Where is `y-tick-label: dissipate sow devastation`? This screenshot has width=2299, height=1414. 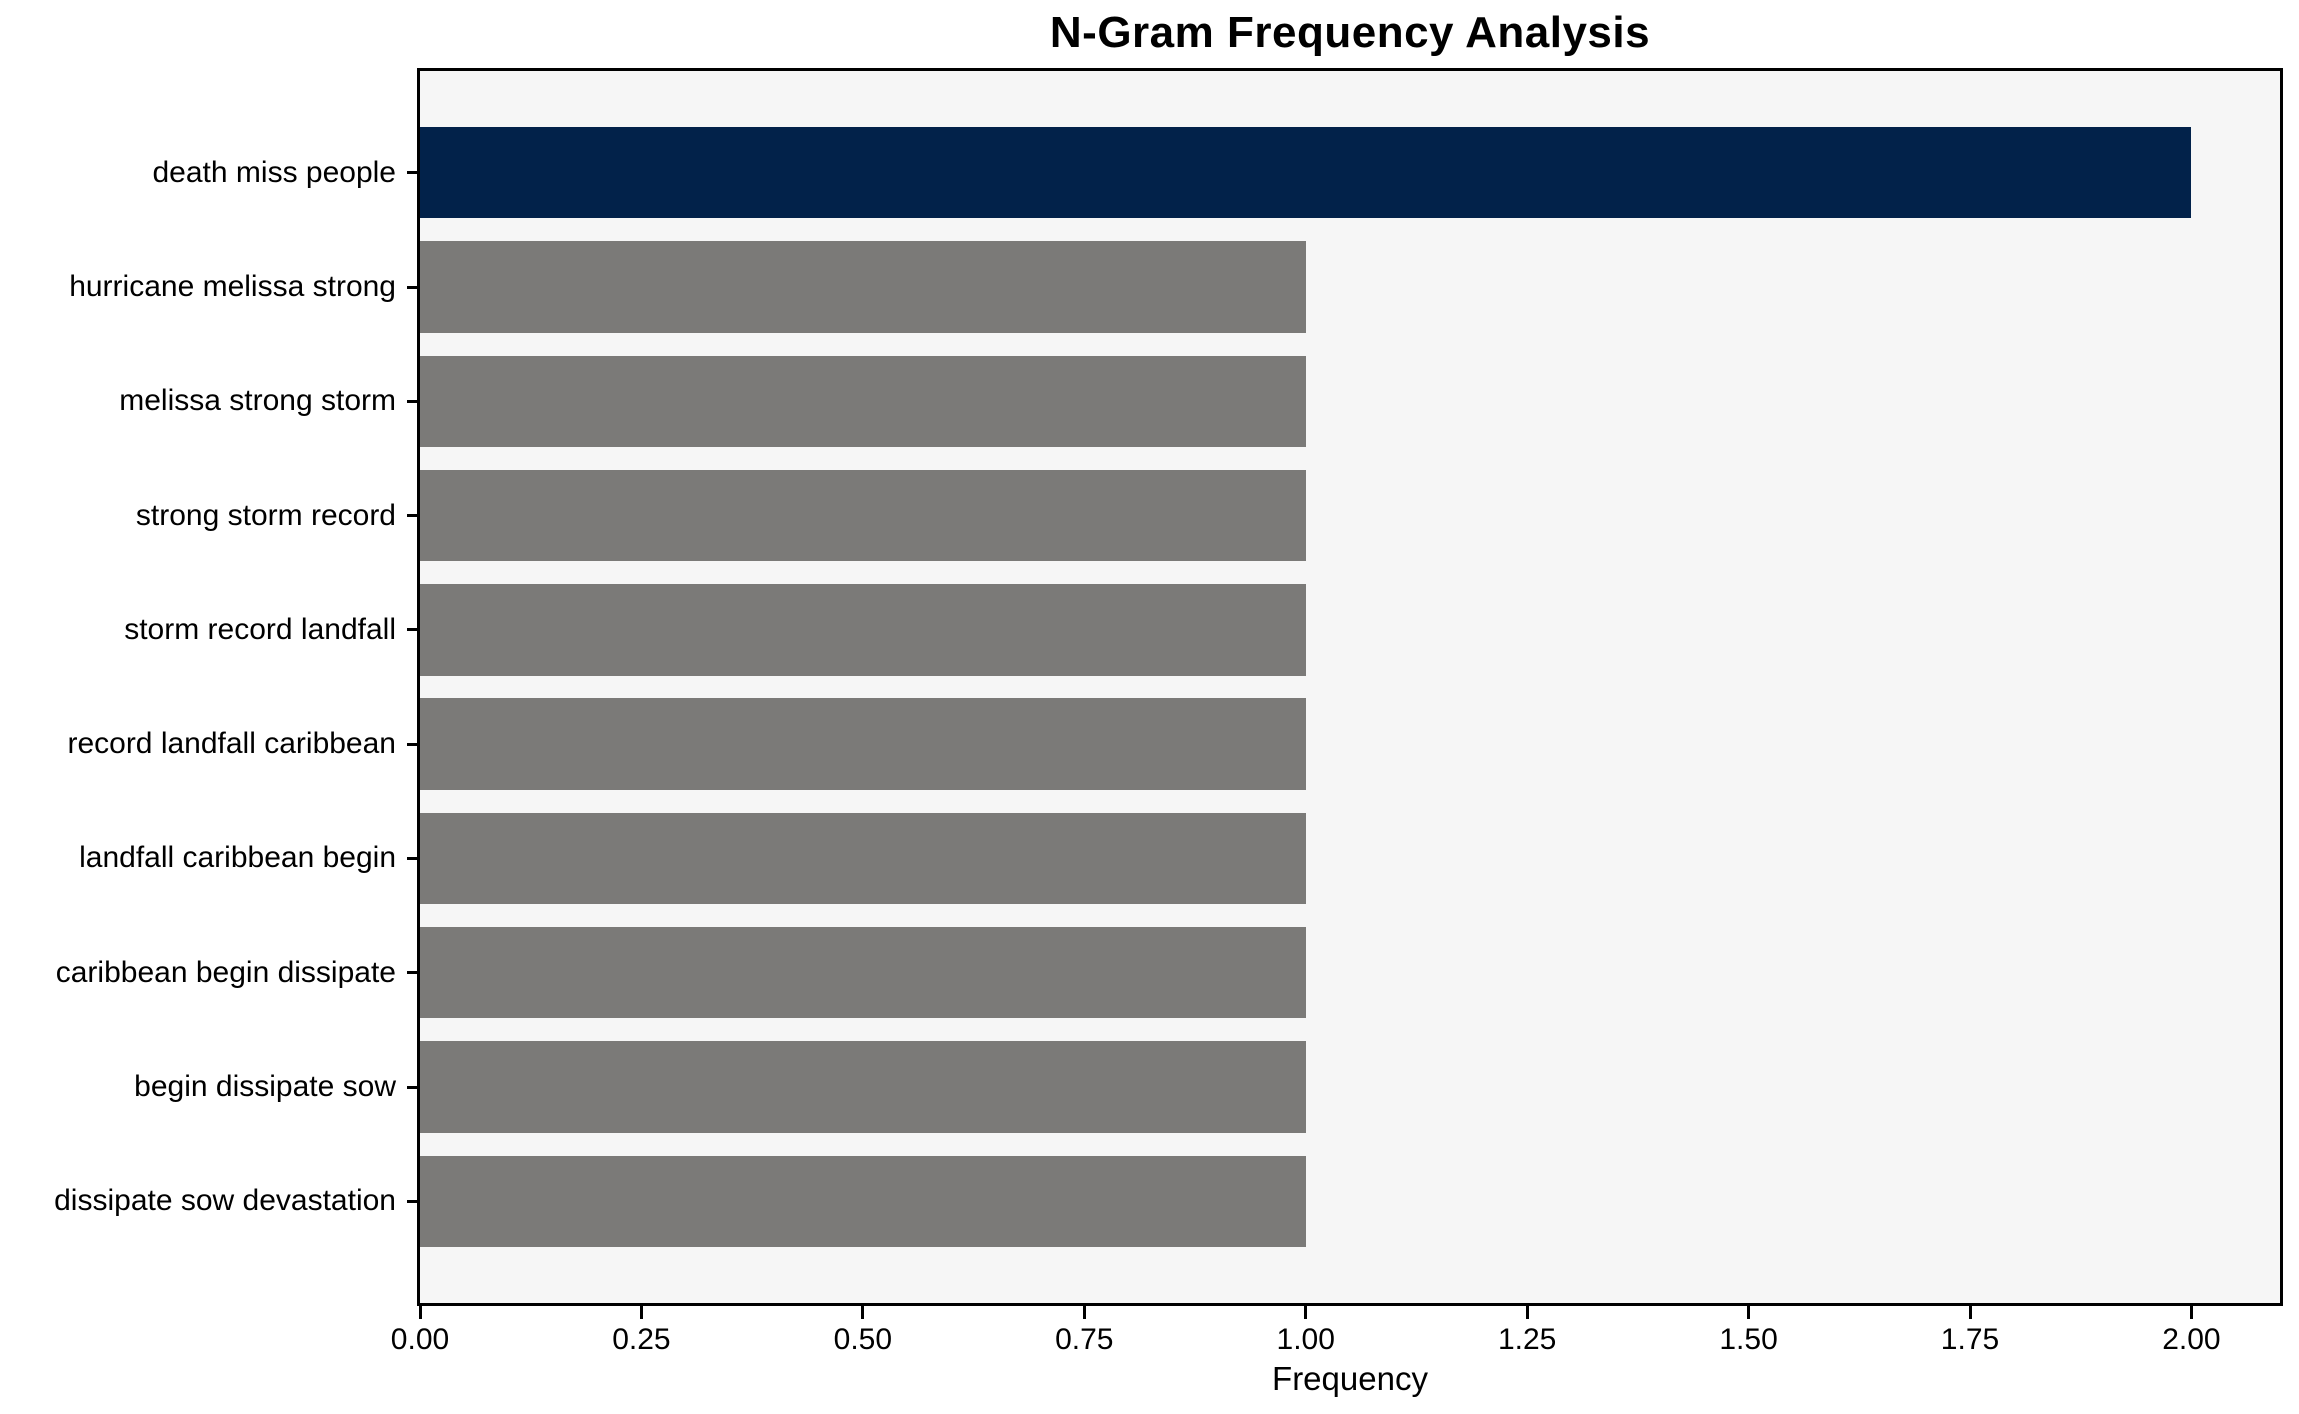
y-tick-label: dissipate sow devastation is located at coordinates (225, 1201).